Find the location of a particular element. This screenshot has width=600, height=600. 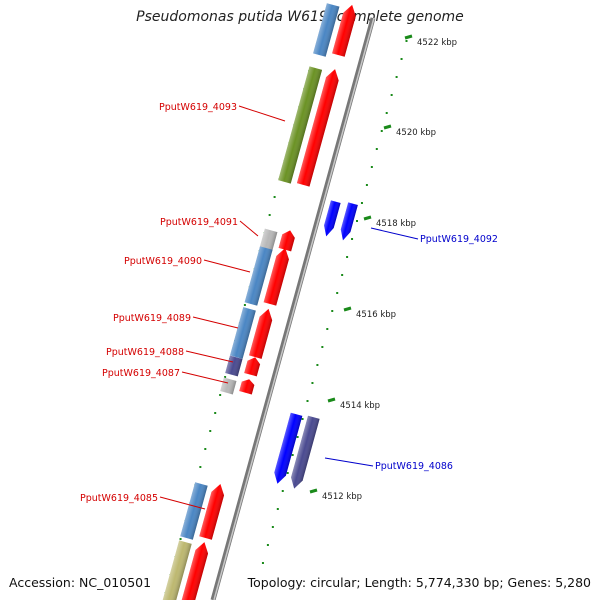

gene-label: PputW619_4087 is located at coordinates (141, 373).